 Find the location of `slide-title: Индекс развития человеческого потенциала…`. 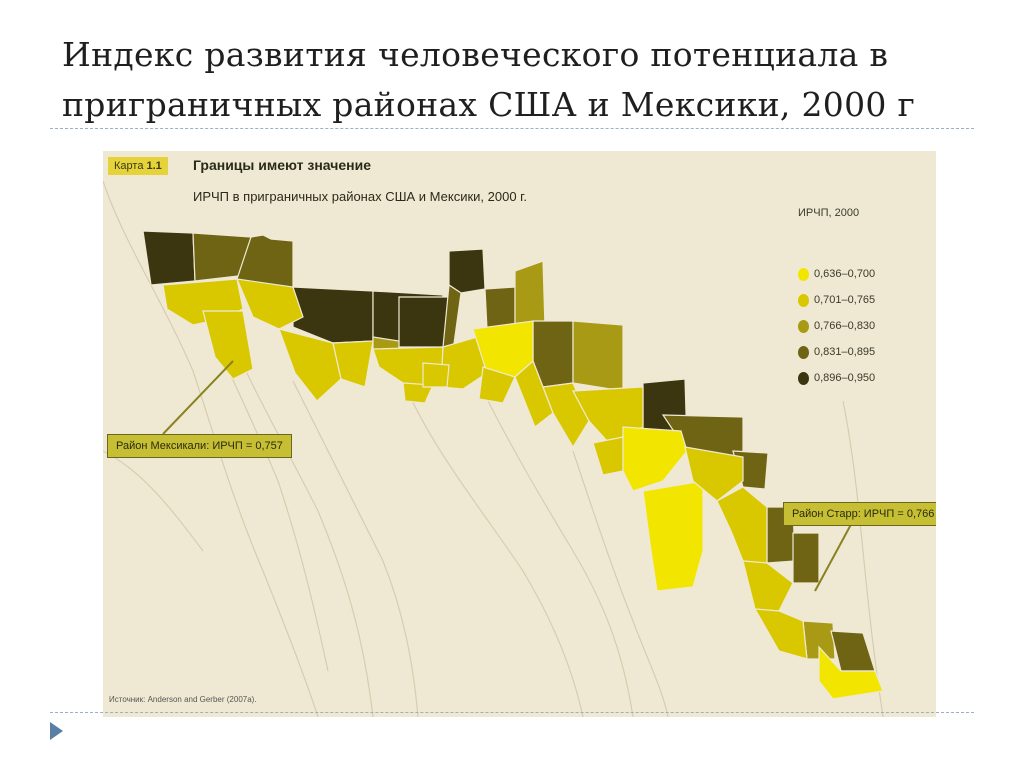

slide-title: Индекс развития человеческого потенциала… is located at coordinates (522, 80).